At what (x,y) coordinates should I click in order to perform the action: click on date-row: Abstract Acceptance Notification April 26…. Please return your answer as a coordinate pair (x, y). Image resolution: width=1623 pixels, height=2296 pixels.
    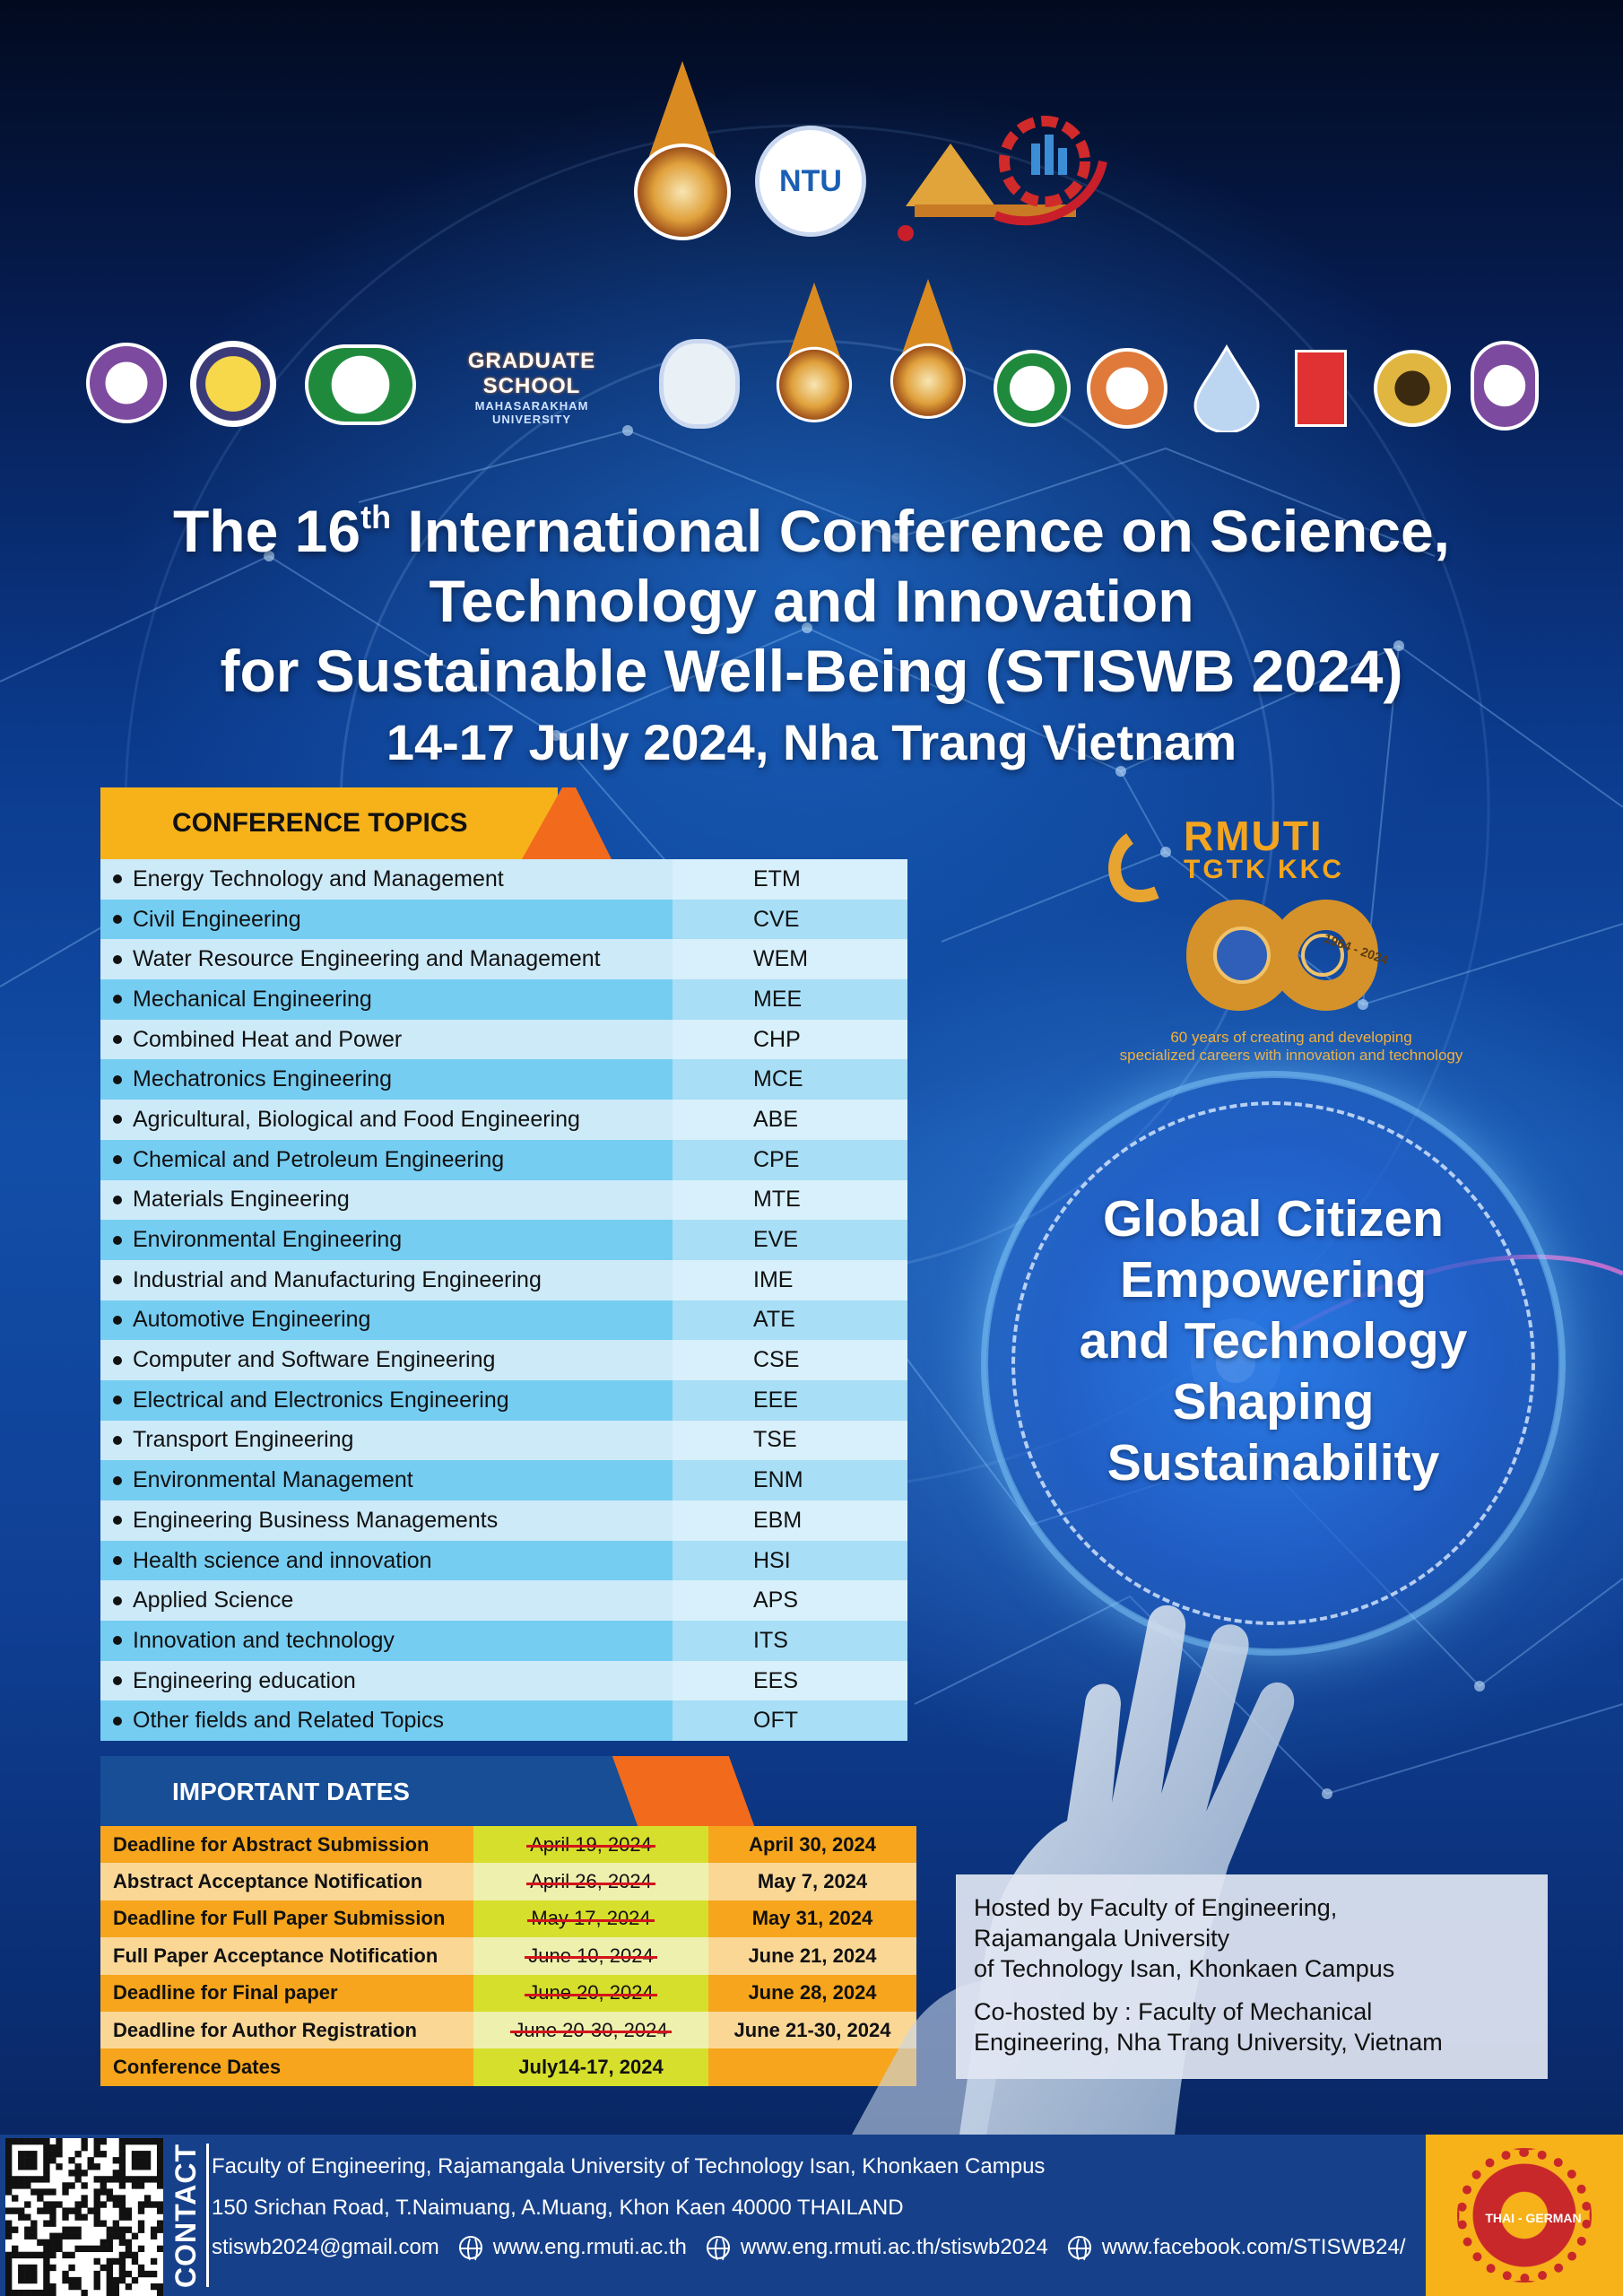
    Looking at the image, I should click on (508, 1881).